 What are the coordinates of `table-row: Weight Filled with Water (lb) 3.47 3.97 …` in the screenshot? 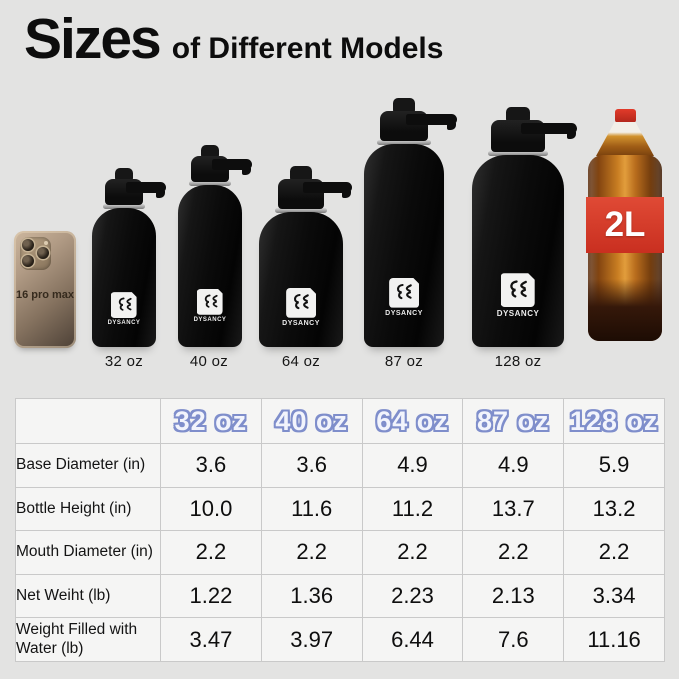 It's located at (340, 639).